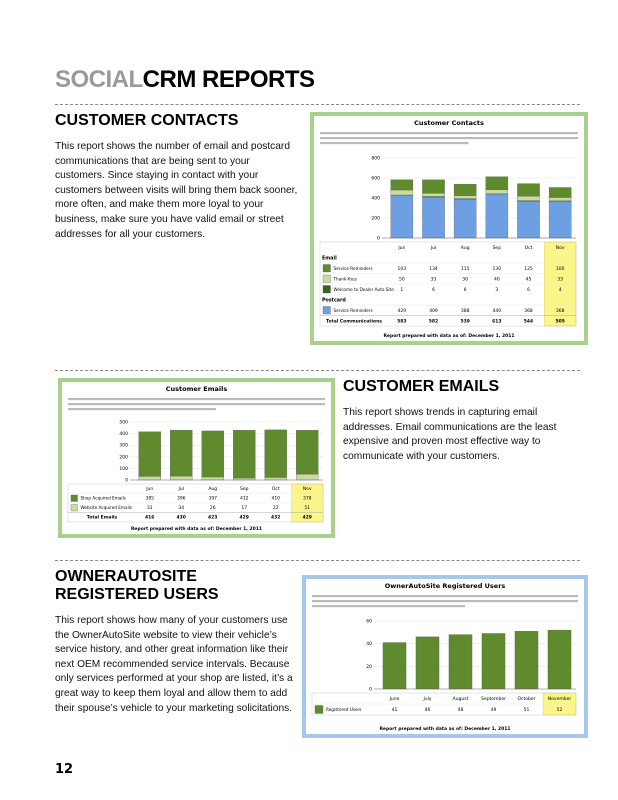  Describe the element at coordinates (560, 279) in the screenshot. I see `table-value: 33` at that location.